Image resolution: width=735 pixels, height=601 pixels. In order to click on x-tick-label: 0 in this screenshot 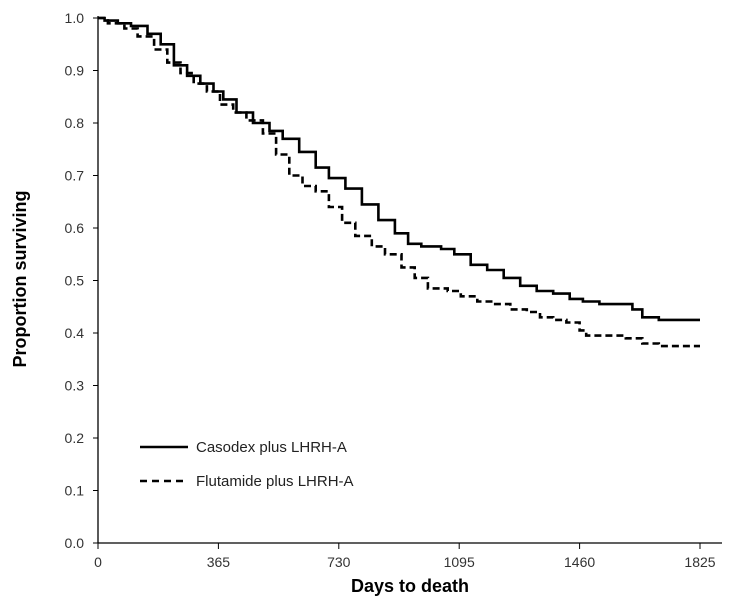, I will do `click(98, 562)`.